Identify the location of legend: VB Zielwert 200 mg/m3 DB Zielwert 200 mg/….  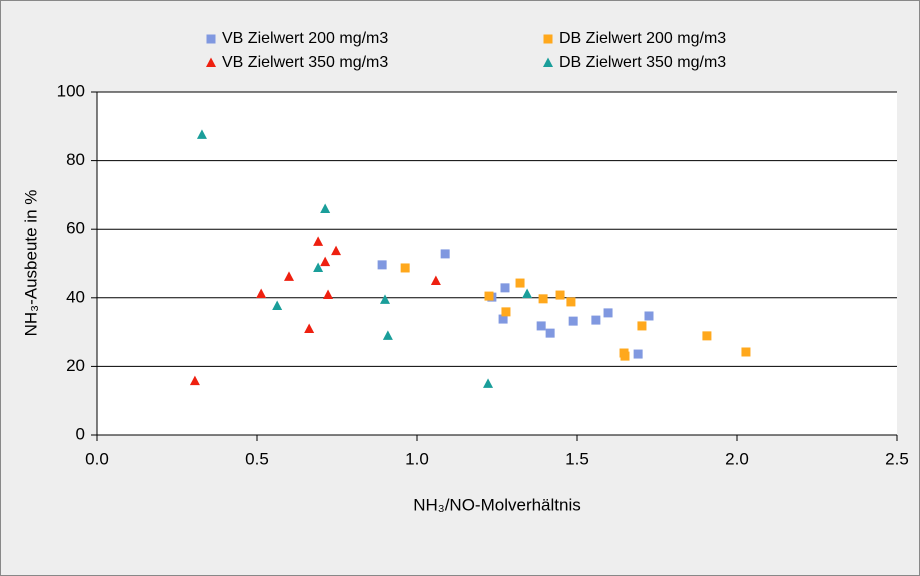
(466, 50).